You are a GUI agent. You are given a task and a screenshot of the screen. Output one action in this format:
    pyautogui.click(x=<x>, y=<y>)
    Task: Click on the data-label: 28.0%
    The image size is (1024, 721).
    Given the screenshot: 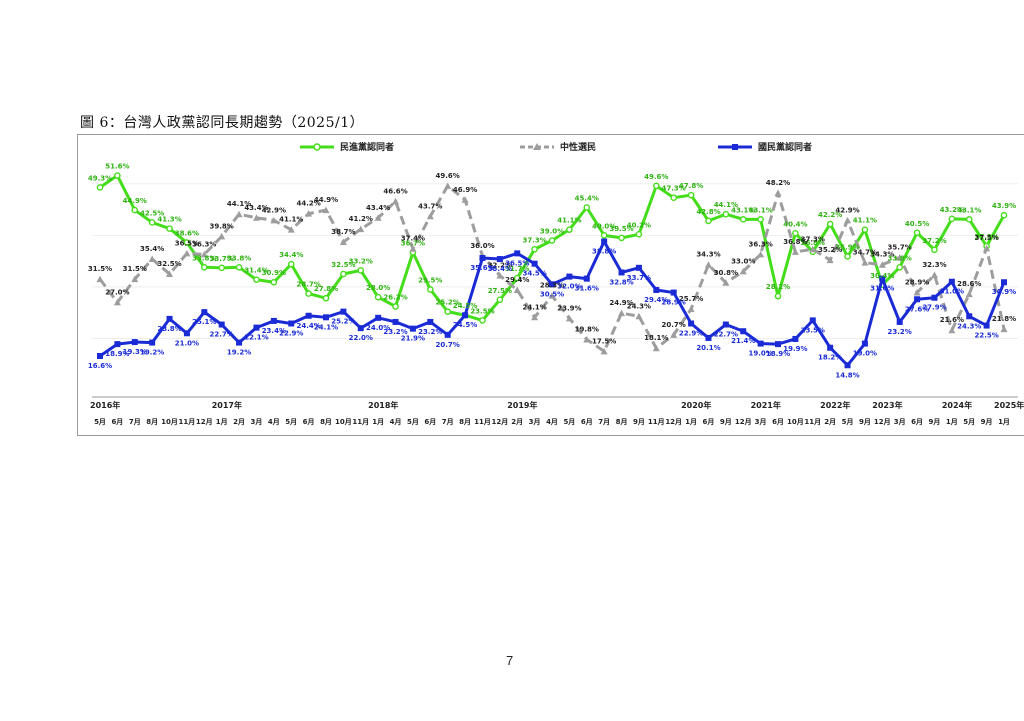 What is the action you would take?
    pyautogui.click(x=378, y=288)
    